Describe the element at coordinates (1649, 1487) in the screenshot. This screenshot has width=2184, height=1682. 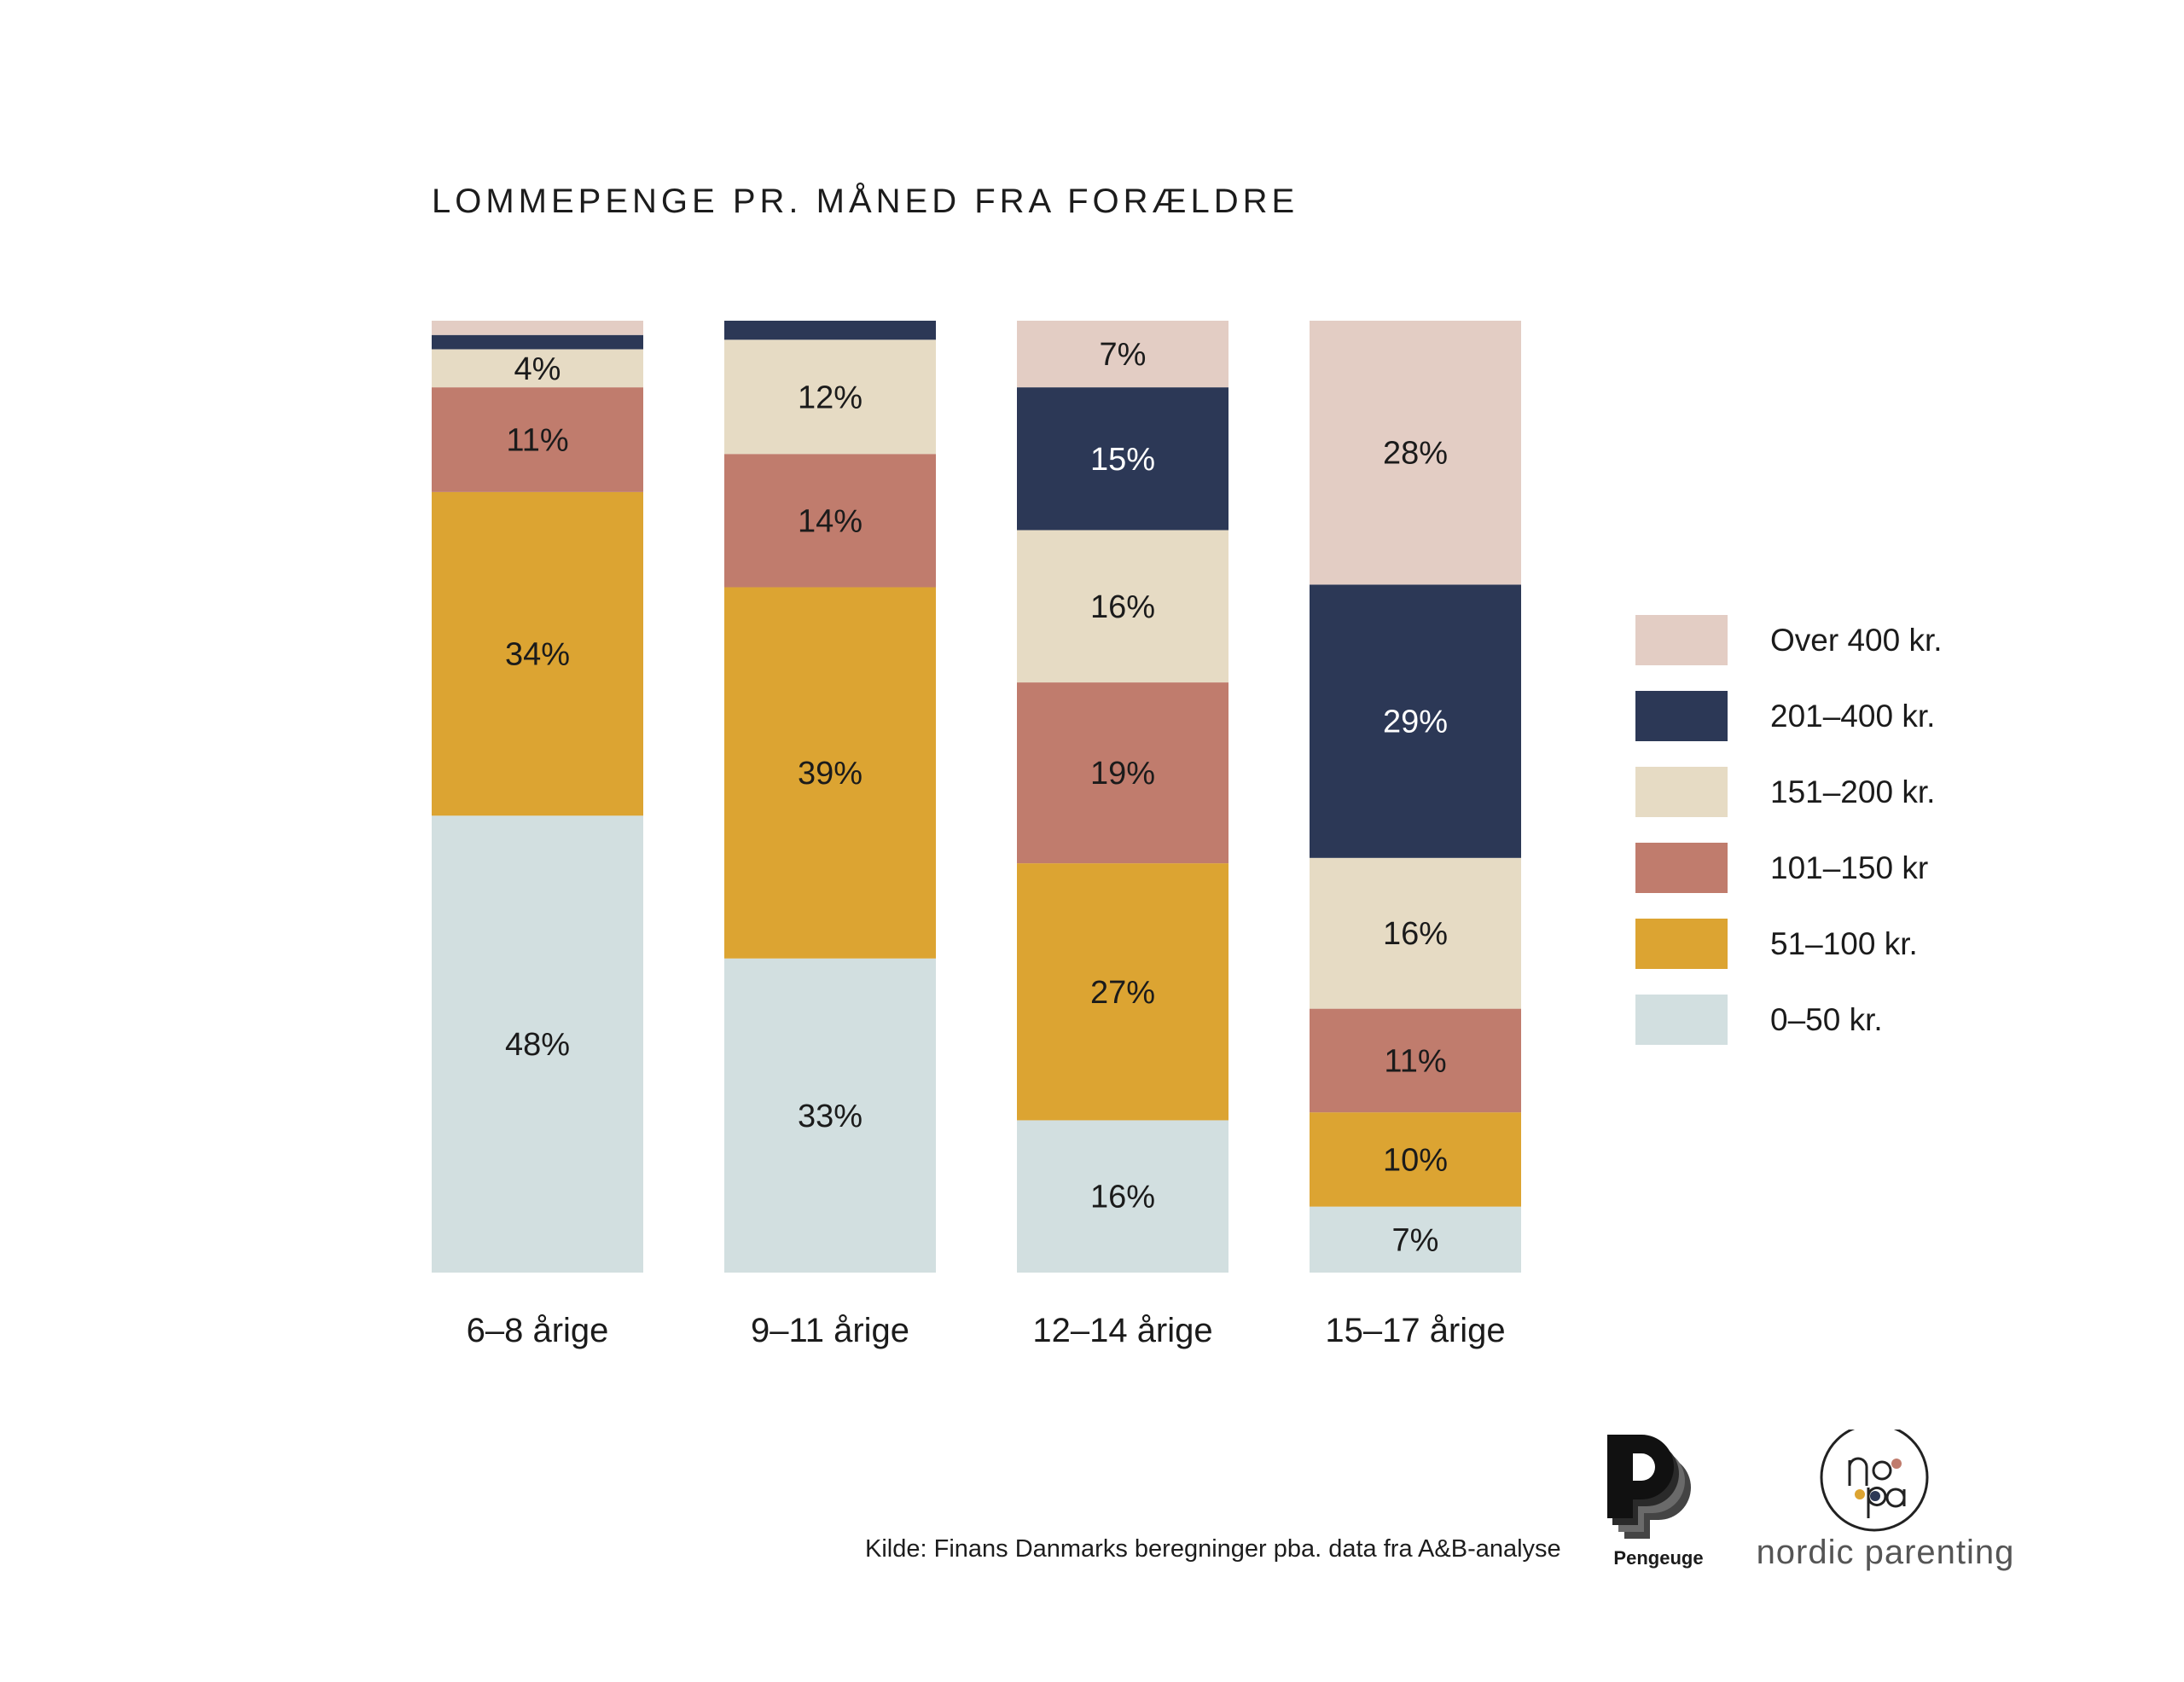
I see `pengeuge-logo-icon` at that location.